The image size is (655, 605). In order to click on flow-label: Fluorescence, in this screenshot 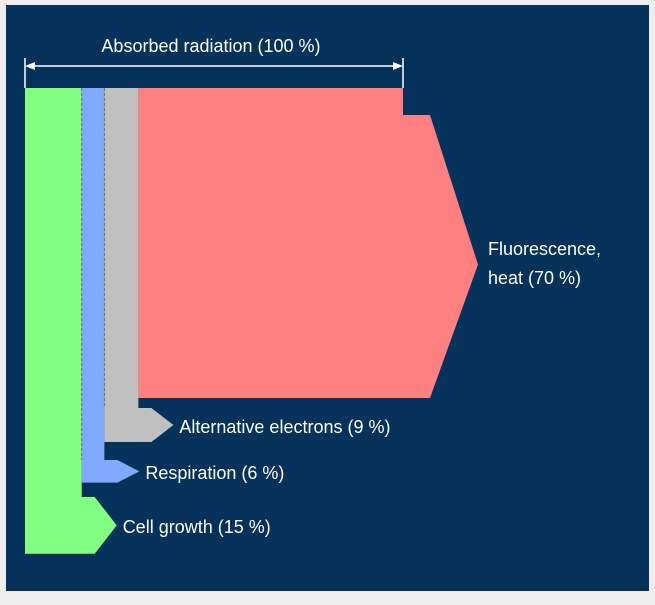, I will do `click(544, 249)`.